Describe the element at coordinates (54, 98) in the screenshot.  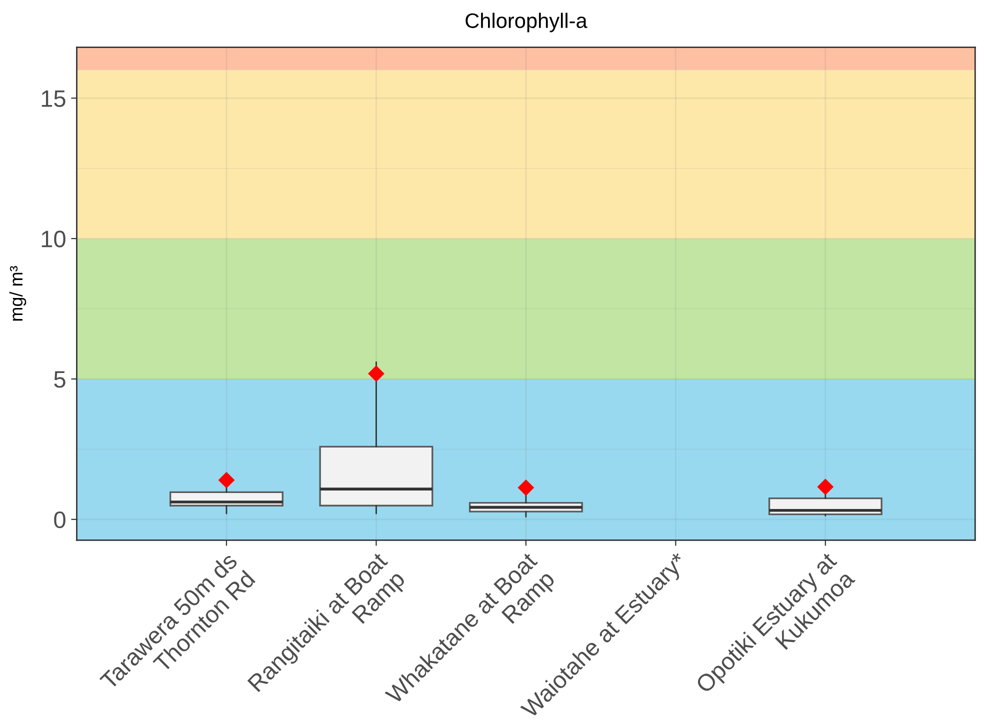
I see `y-tick-label: 15` at that location.